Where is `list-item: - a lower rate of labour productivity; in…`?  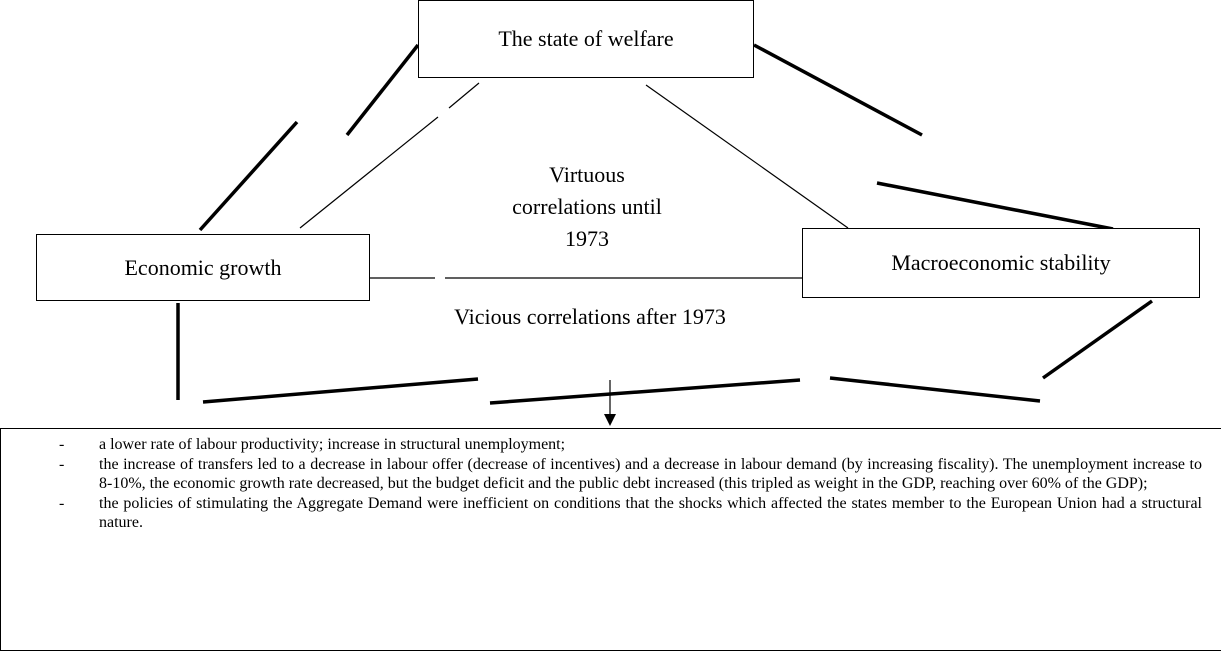 list-item: - a lower rate of labour productivity; in… is located at coordinates (611, 445).